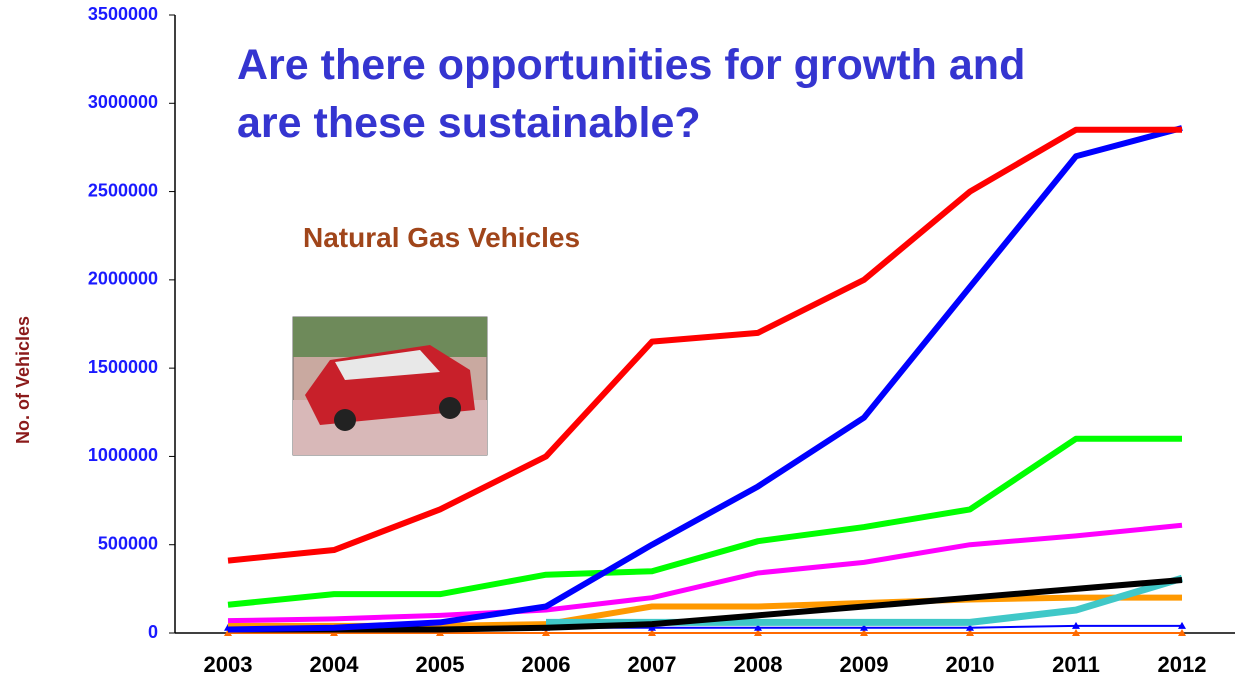  I want to click on x-tick-label: 2004, so click(335, 664).